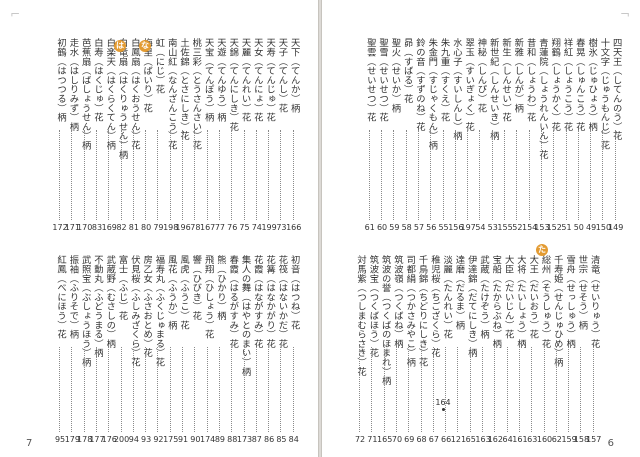 The width and height of the screenshot is (640, 457). Describe the element at coordinates (145, 46) in the screenshot. I see `kana-badge-na: な` at that location.